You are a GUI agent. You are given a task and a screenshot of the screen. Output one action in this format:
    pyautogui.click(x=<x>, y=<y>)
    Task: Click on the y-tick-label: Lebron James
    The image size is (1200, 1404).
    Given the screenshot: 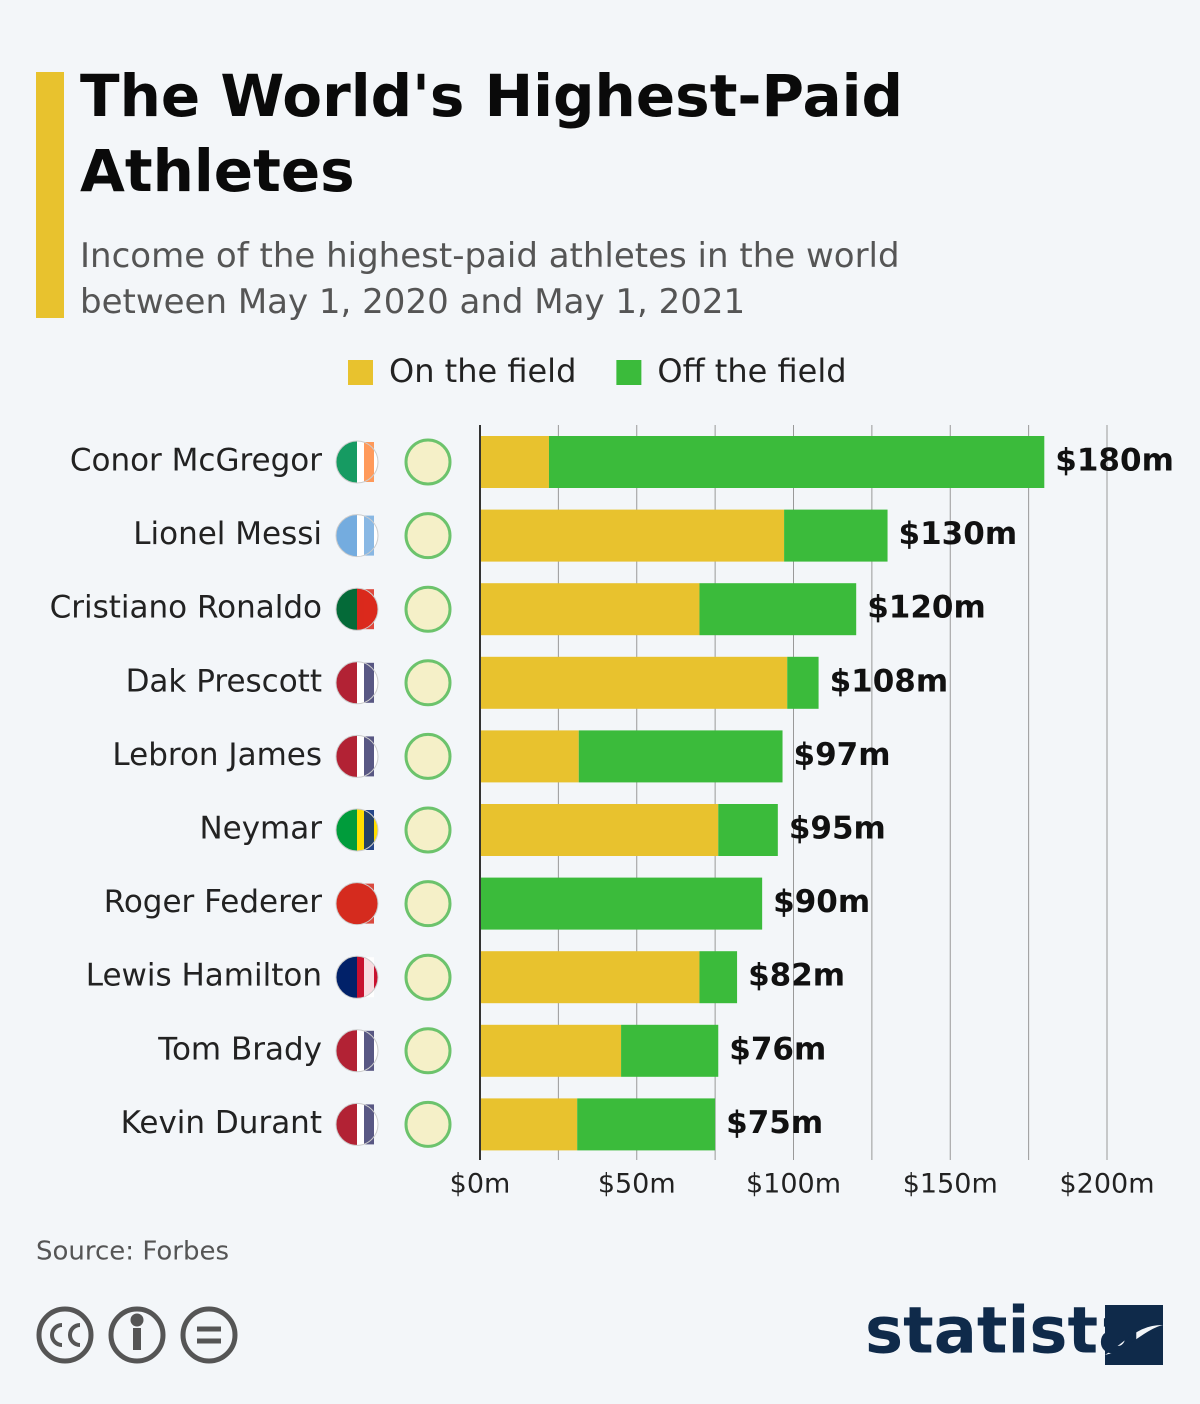 What is the action you would take?
    pyautogui.click(x=217, y=755)
    